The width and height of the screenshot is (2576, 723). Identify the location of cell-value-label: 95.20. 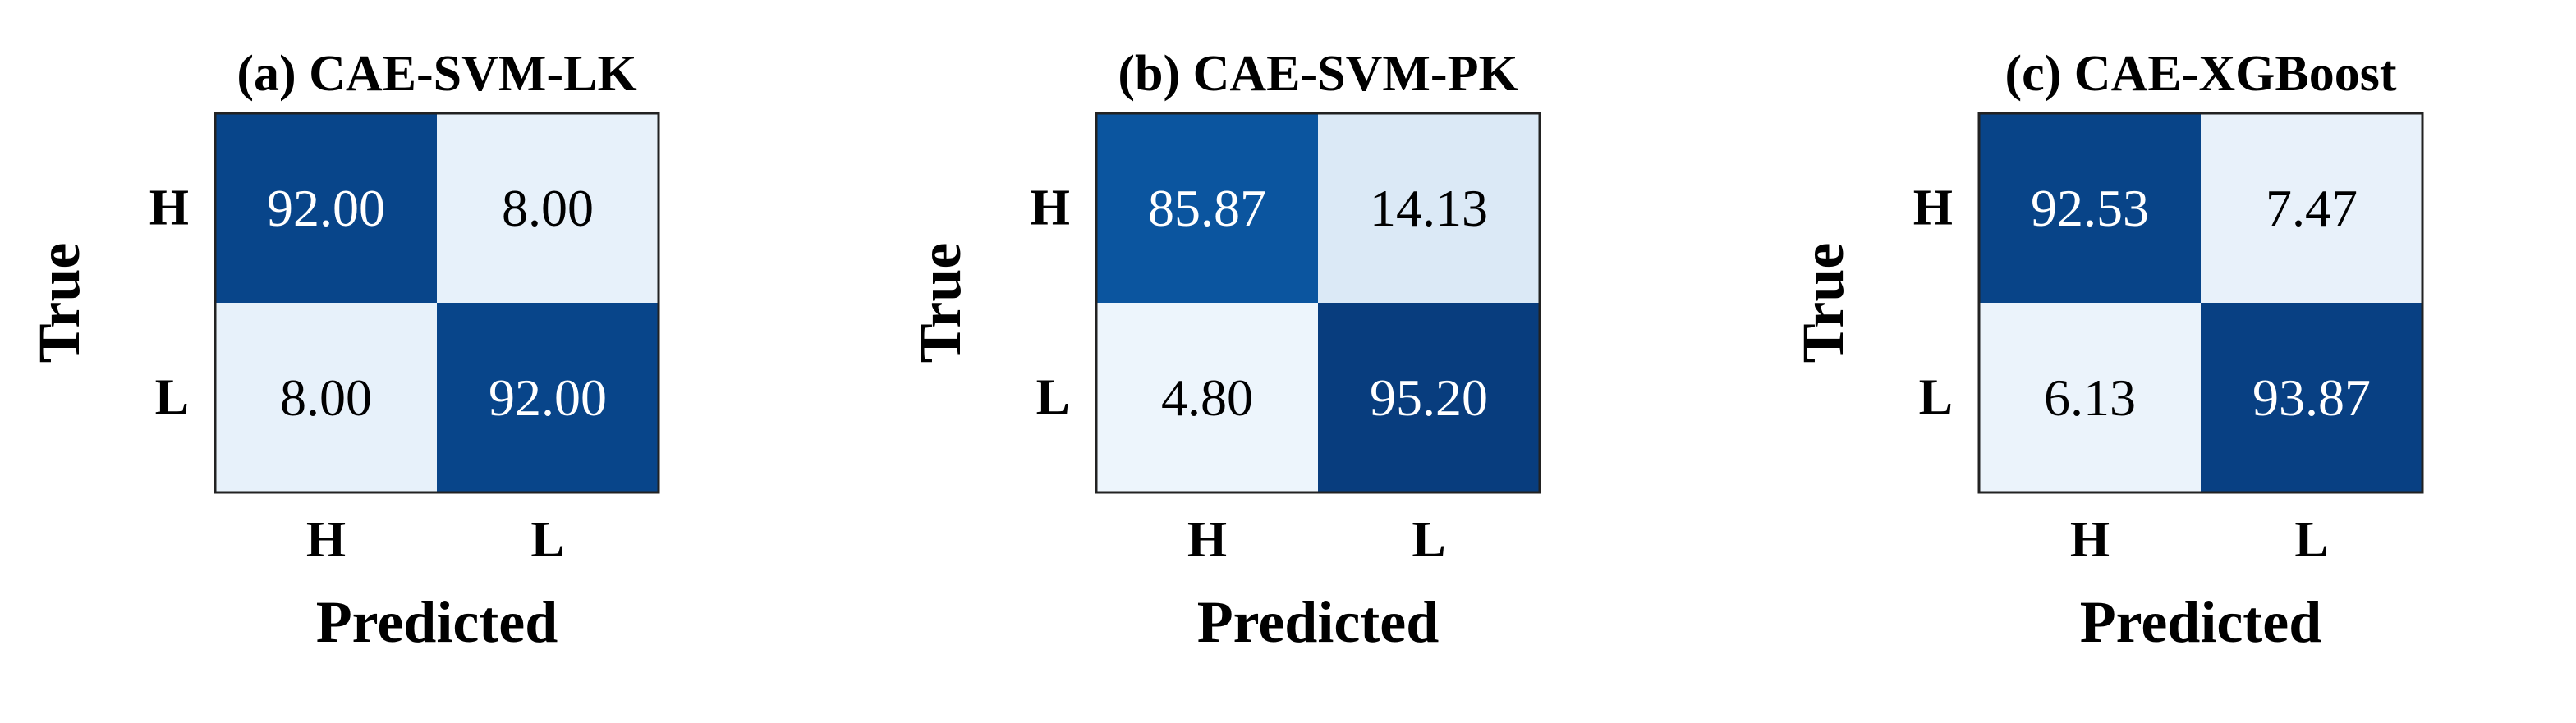
(1429, 397).